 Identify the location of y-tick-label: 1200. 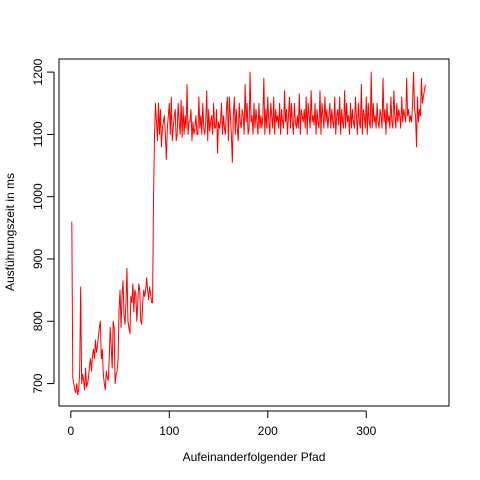
(38, 71).